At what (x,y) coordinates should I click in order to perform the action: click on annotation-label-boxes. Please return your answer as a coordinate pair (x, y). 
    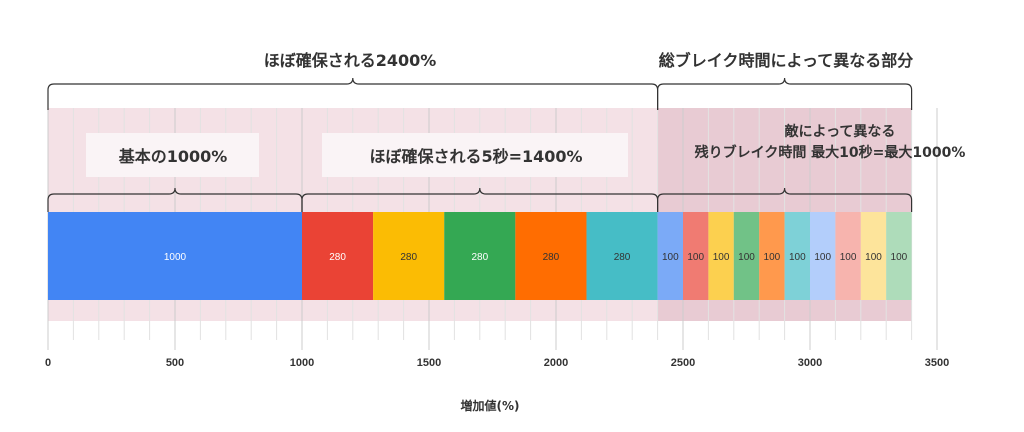
    Looking at the image, I should click on (357, 155).